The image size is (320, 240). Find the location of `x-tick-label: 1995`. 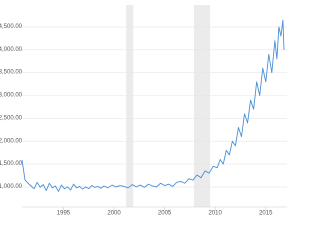

x-tick-label: 1995 is located at coordinates (64, 214).